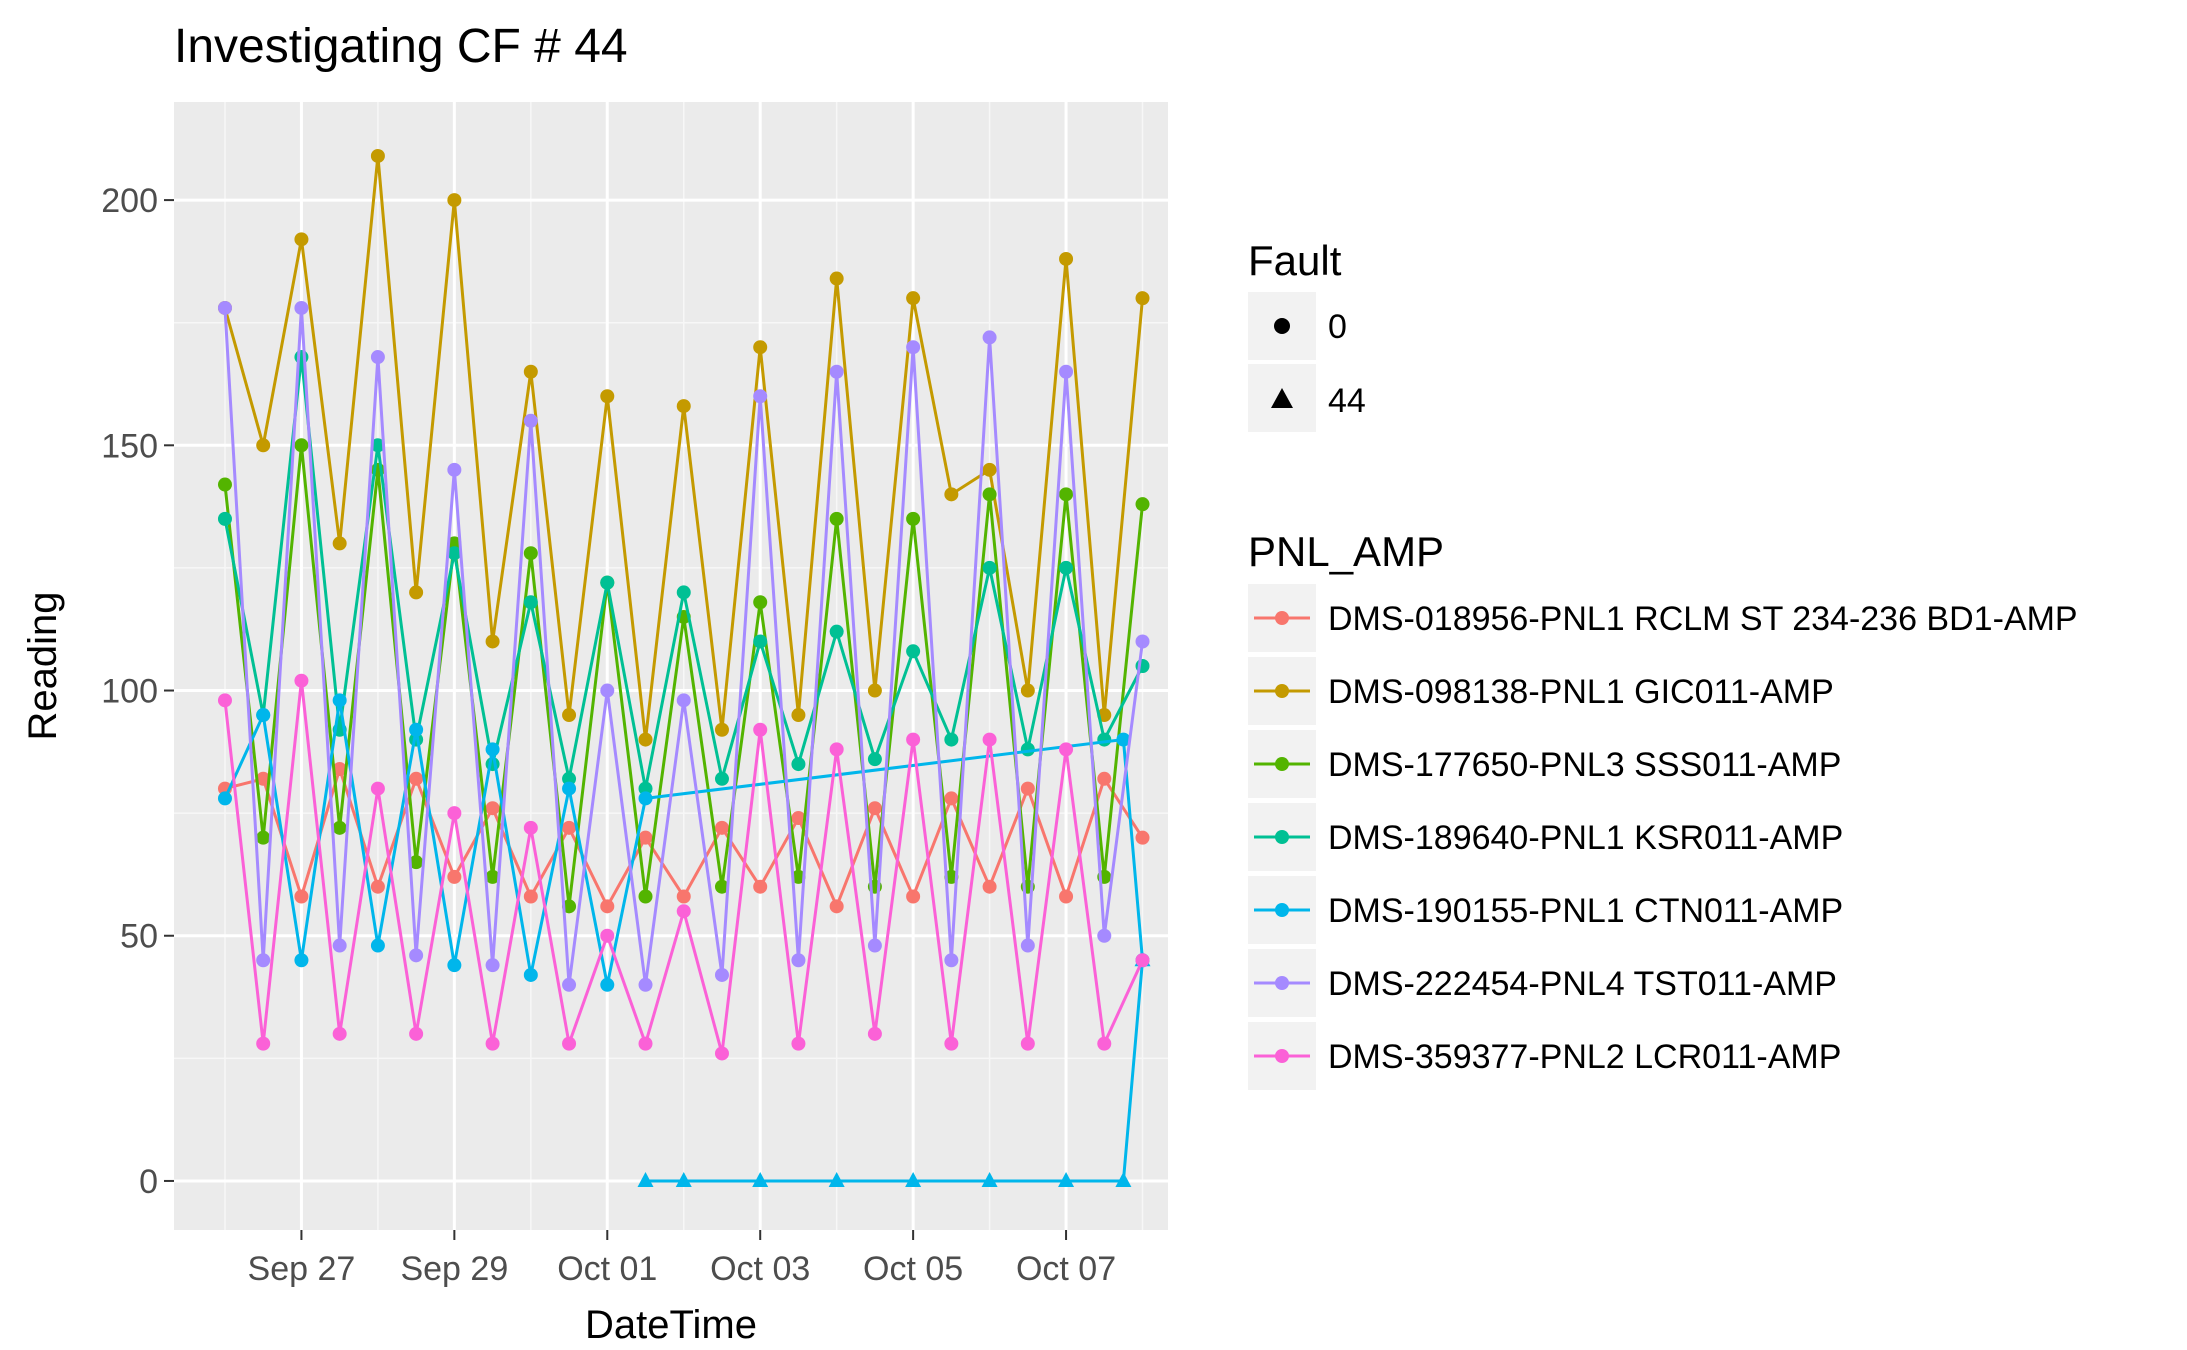 The width and height of the screenshot is (2187, 1350). What do you see at coordinates (607, 1269) in the screenshot?
I see `x-tick-label: Oct 01` at bounding box center [607, 1269].